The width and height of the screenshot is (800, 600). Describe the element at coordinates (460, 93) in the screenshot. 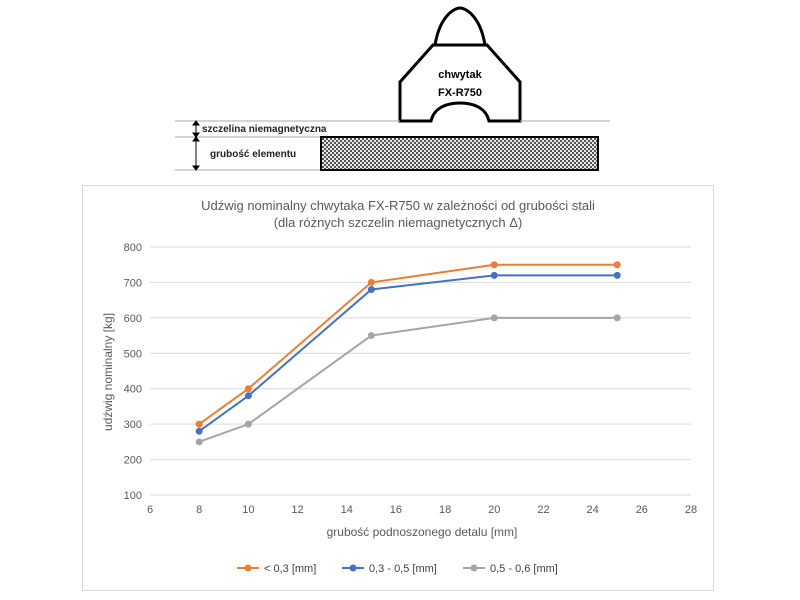

I see `gripper-label-name: FX-R750` at that location.